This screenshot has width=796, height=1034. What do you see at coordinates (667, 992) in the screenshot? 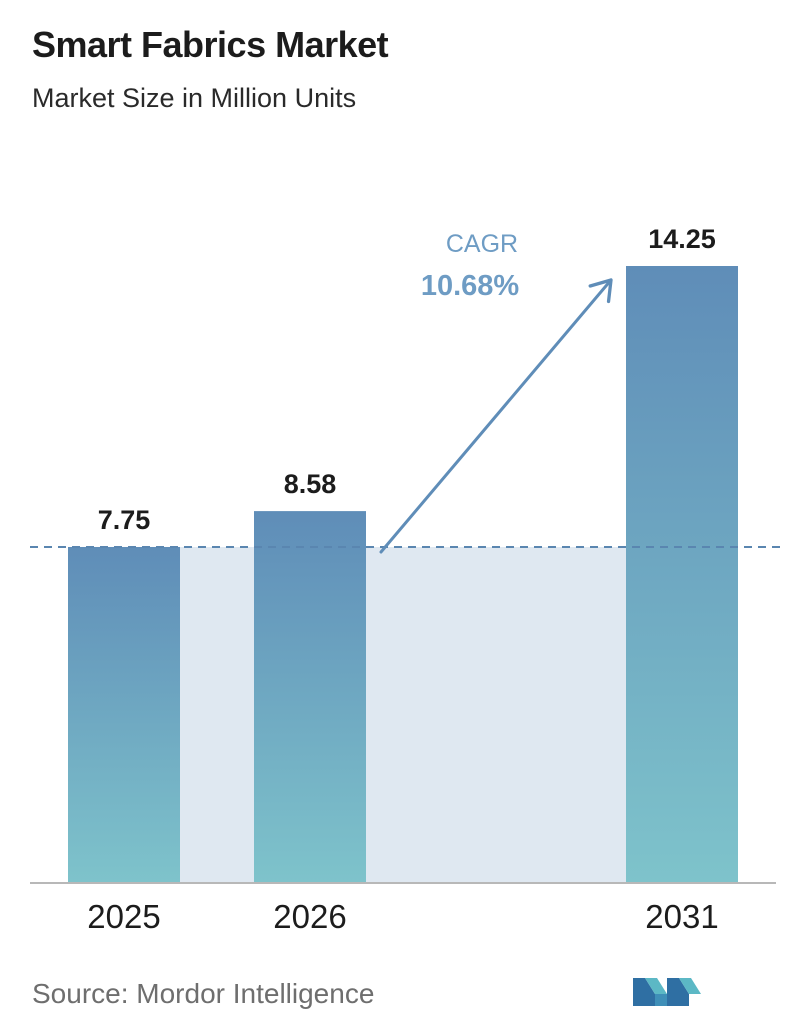
I see `mordor-intelligence-logo-icon` at bounding box center [667, 992].